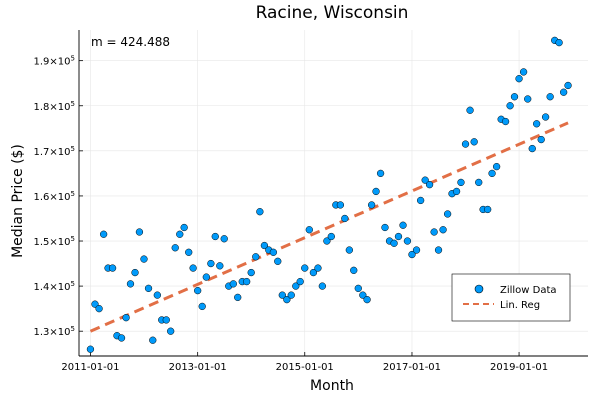  Describe the element at coordinates (54, 196) in the screenshot. I see `y-tick-label: 1.6×105` at that location.